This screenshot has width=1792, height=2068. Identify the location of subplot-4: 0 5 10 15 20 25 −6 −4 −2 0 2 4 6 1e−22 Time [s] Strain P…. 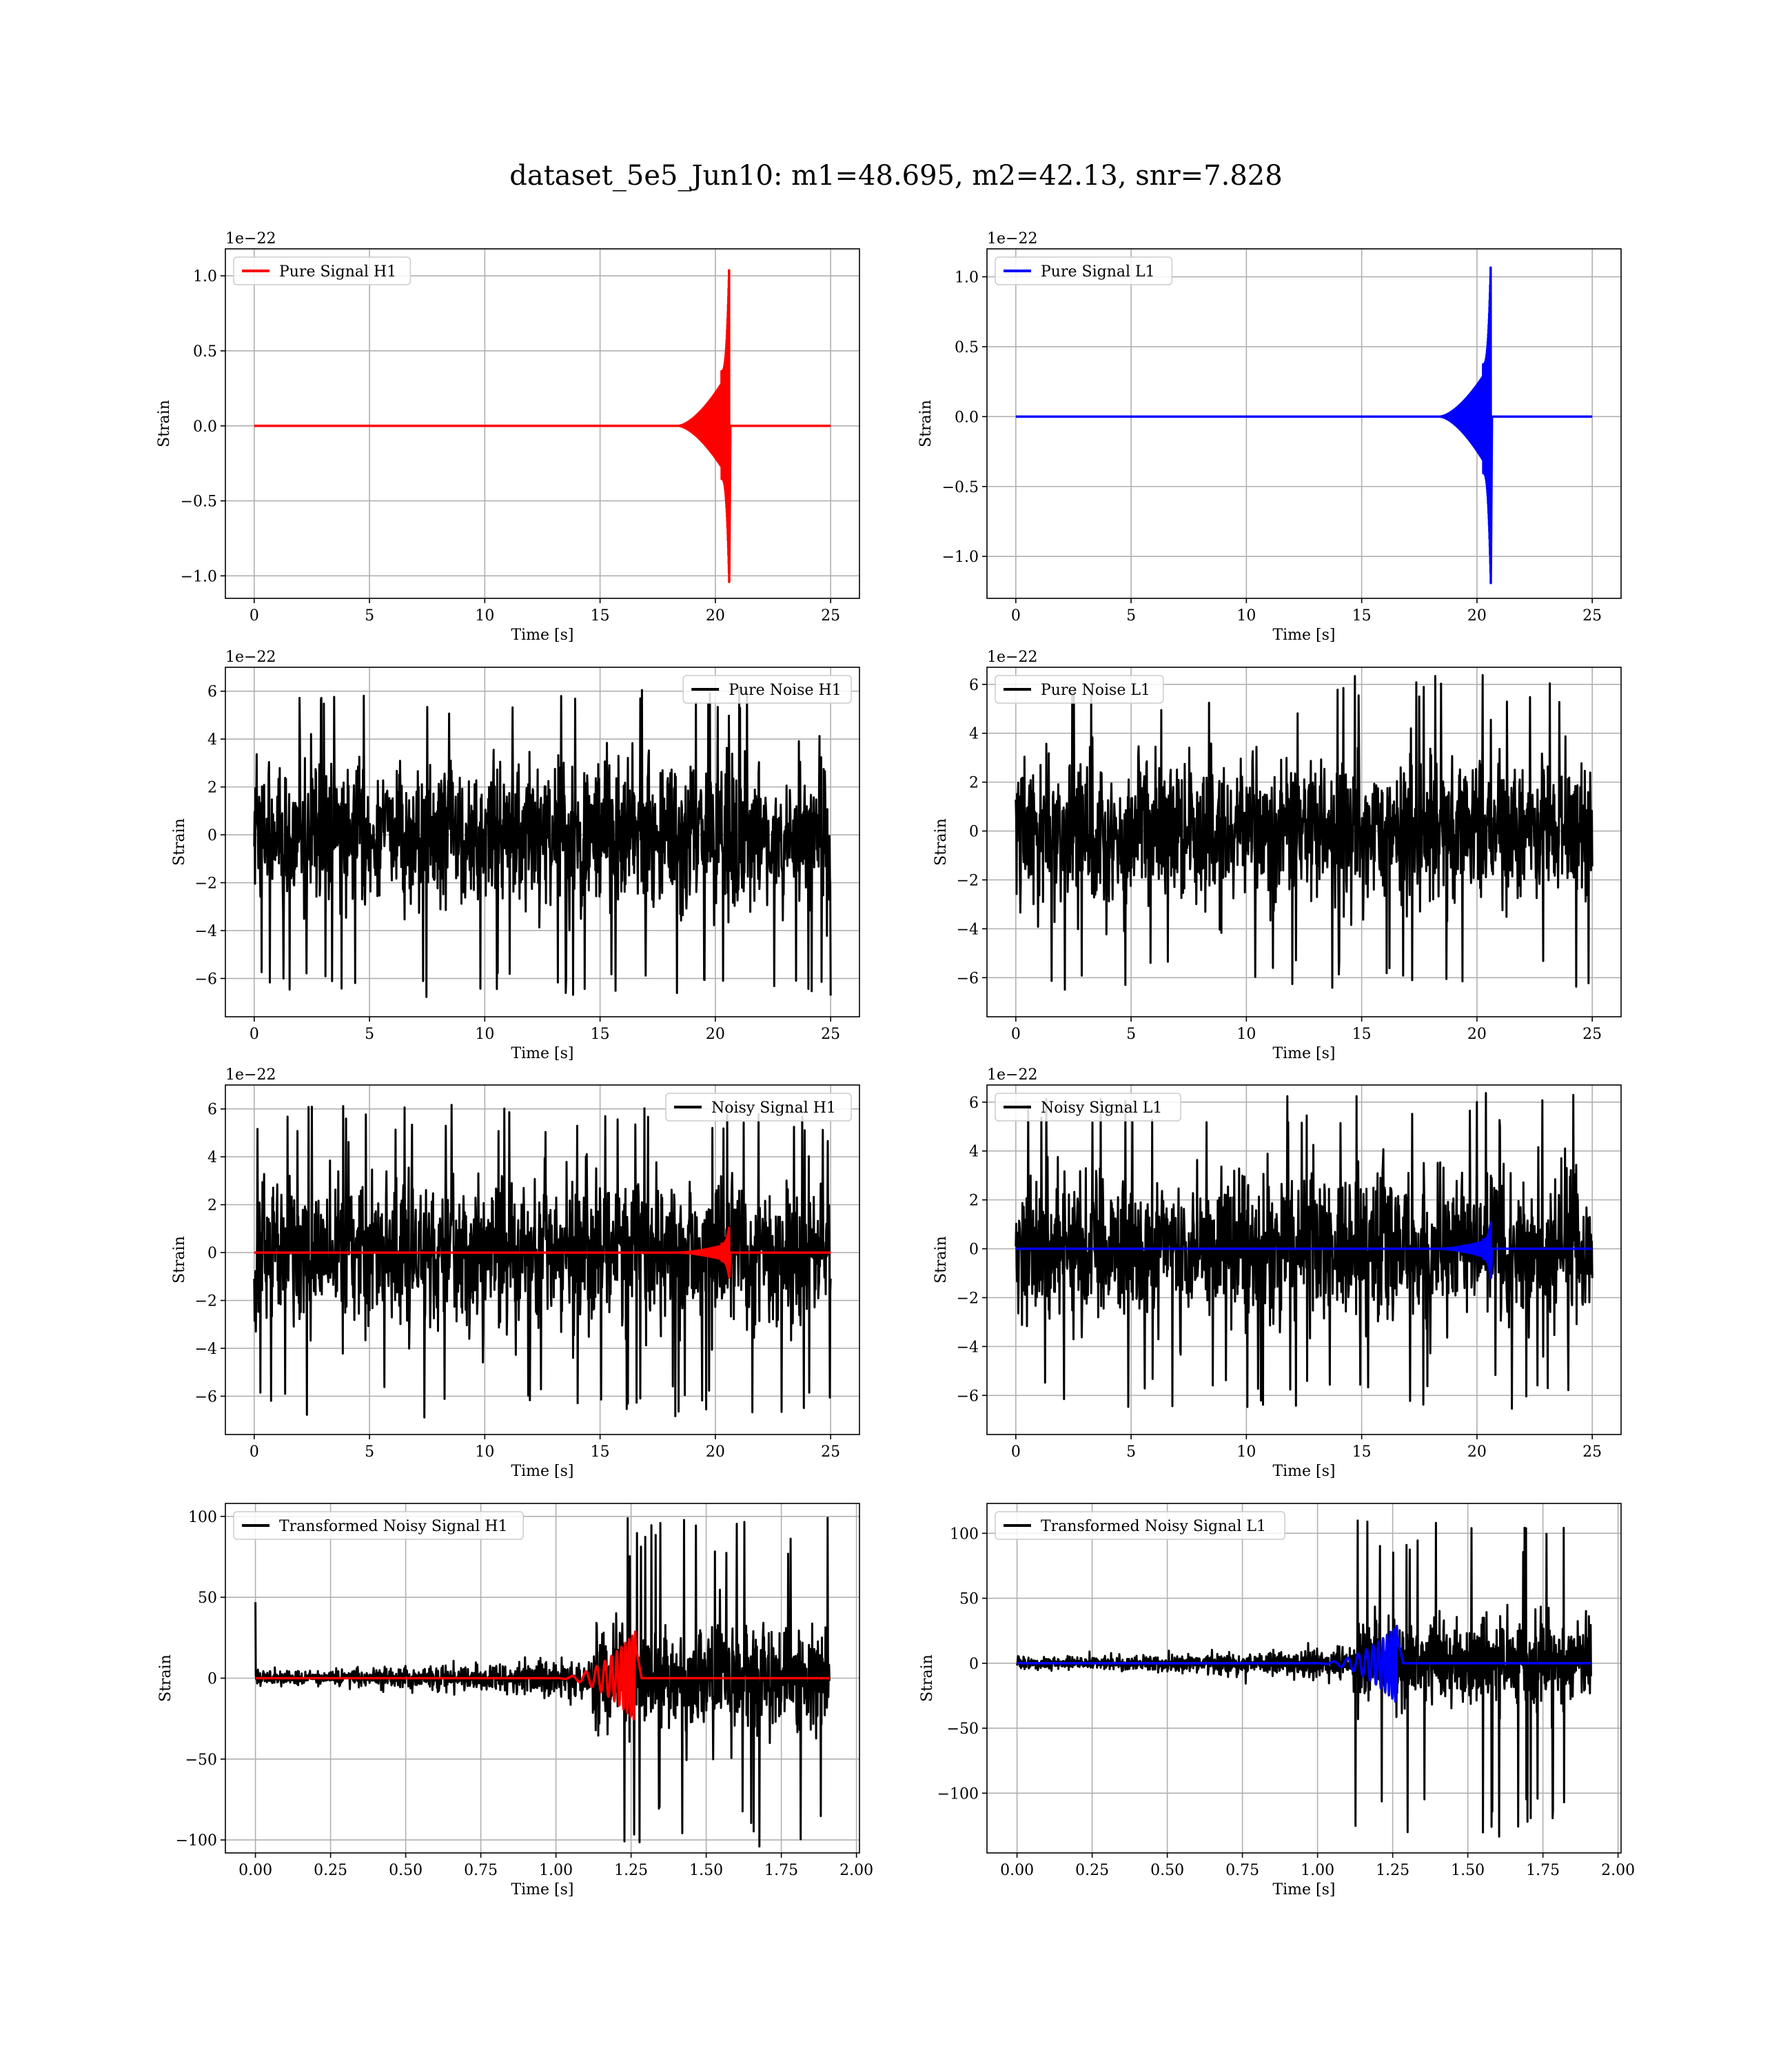
(1277, 855).